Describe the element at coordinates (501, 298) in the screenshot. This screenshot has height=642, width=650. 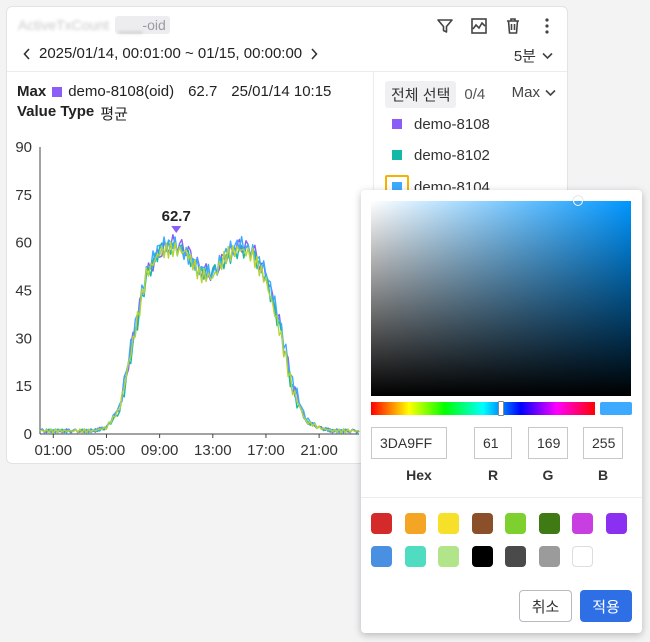
I see `saturation-value-area` at that location.